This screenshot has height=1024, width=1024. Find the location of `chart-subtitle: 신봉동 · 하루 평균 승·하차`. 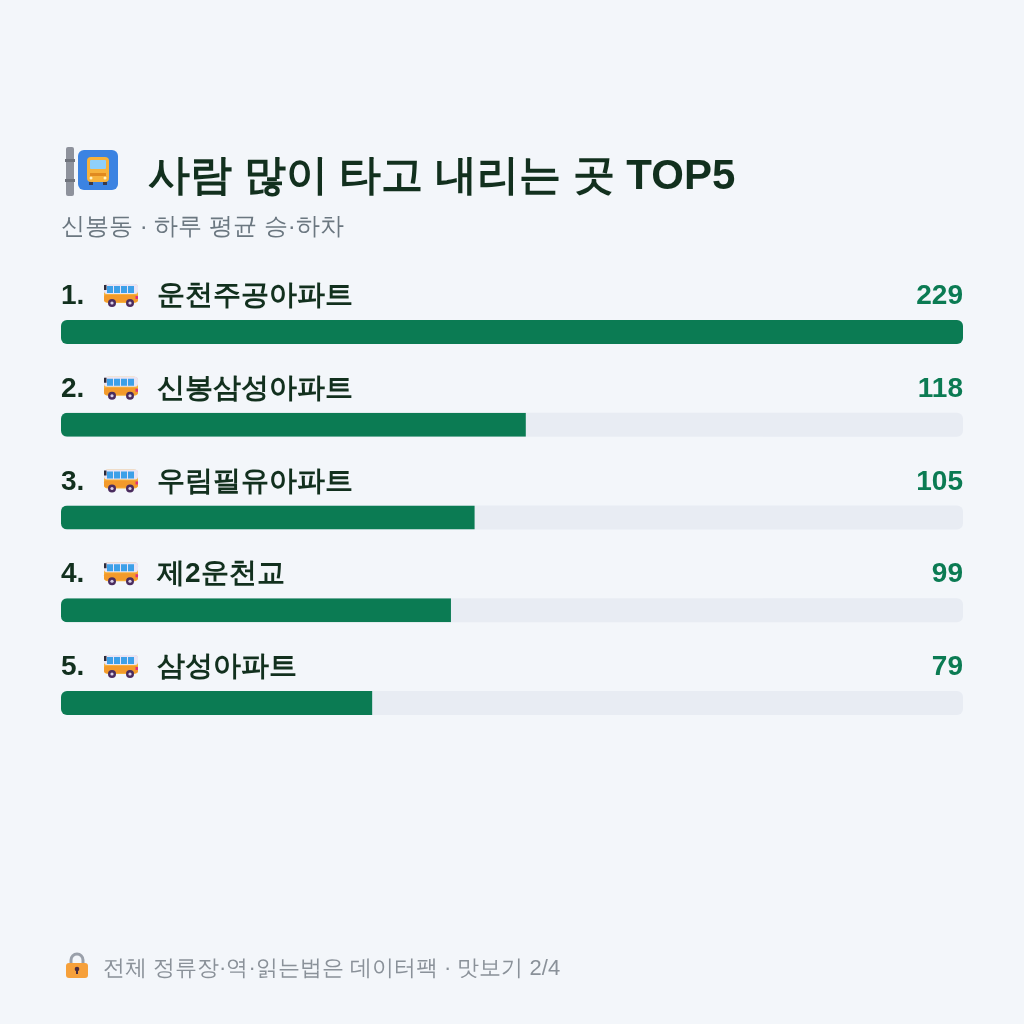

chart-subtitle: 신봉동 · 하루 평균 승·하차 is located at coordinates (202, 225).